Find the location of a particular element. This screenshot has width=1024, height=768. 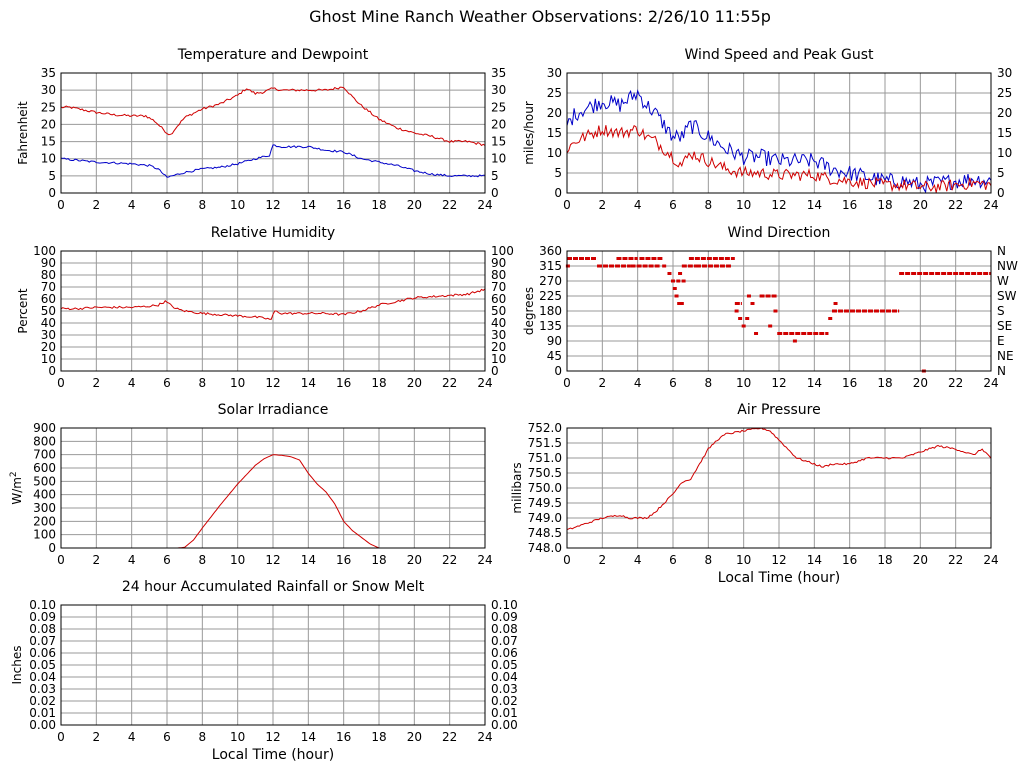

wind-speed-frame is located at coordinates (779, 133).